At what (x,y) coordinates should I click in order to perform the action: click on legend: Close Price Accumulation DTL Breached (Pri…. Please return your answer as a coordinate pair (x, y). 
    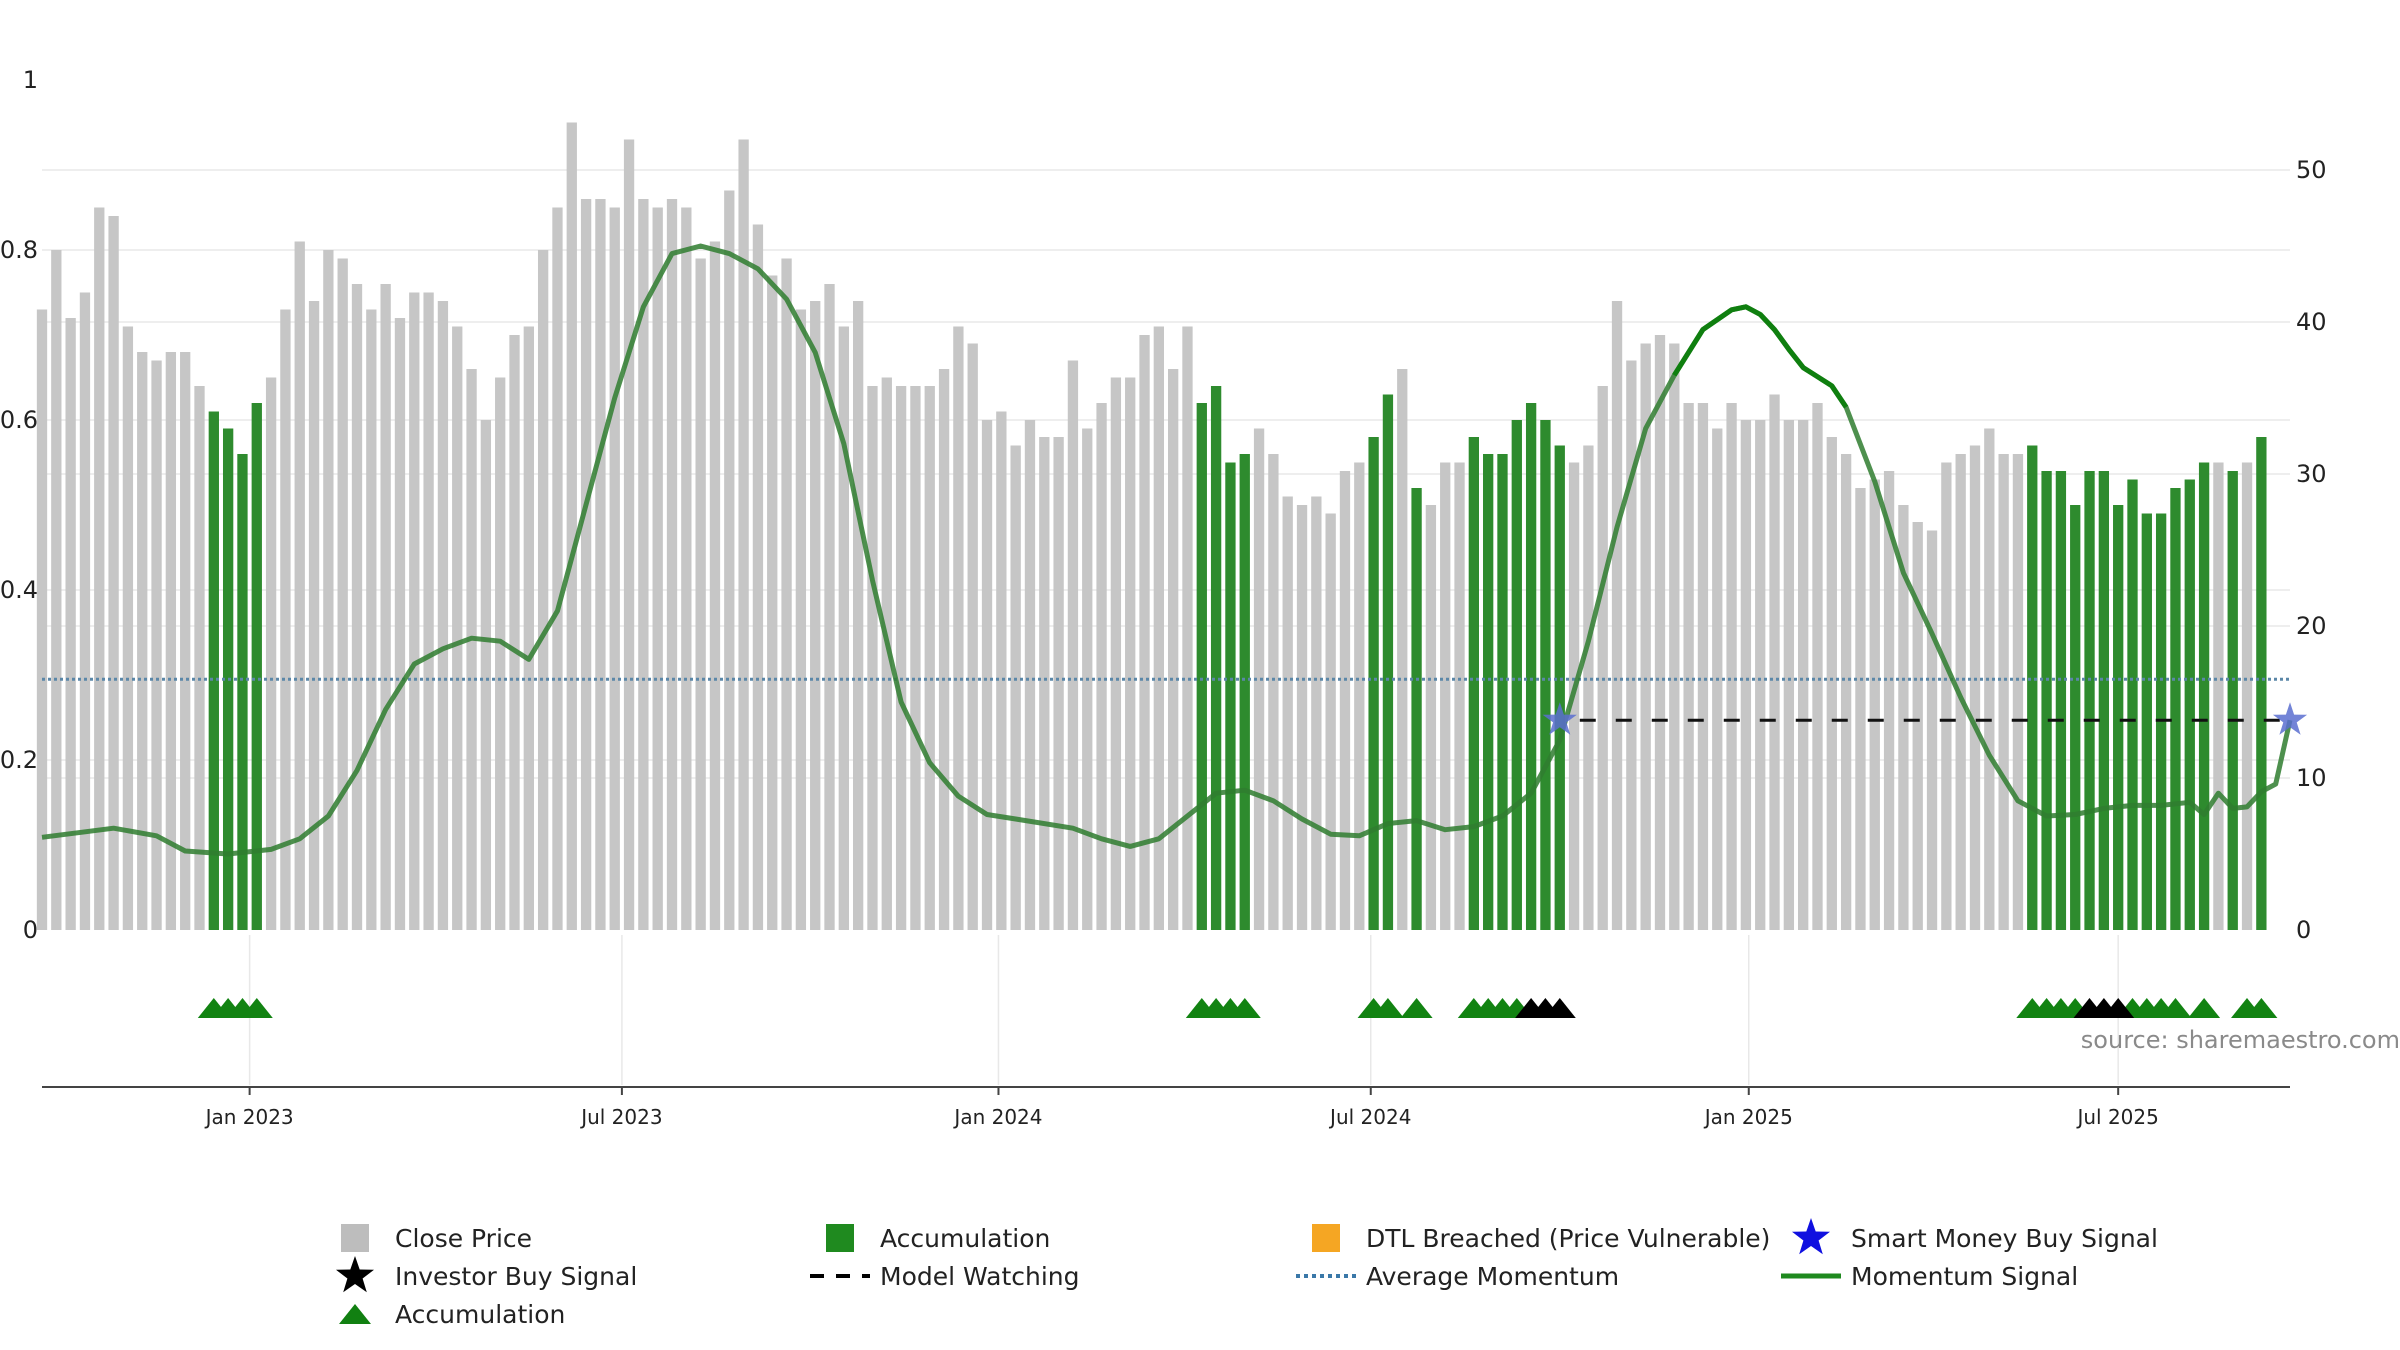
    Looking at the image, I should click on (1247, 1273).